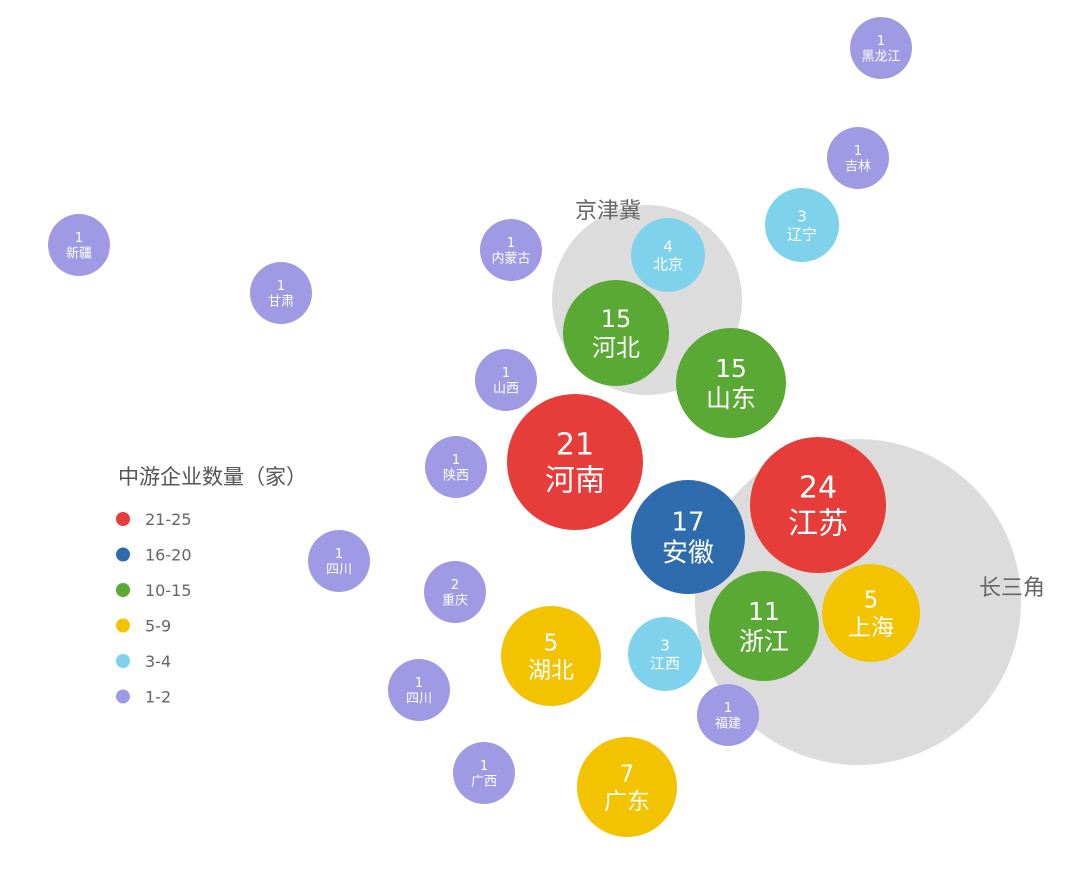 The image size is (1080, 869). Describe the element at coordinates (608, 211) in the screenshot. I see `group-label: 京津冀` at that location.